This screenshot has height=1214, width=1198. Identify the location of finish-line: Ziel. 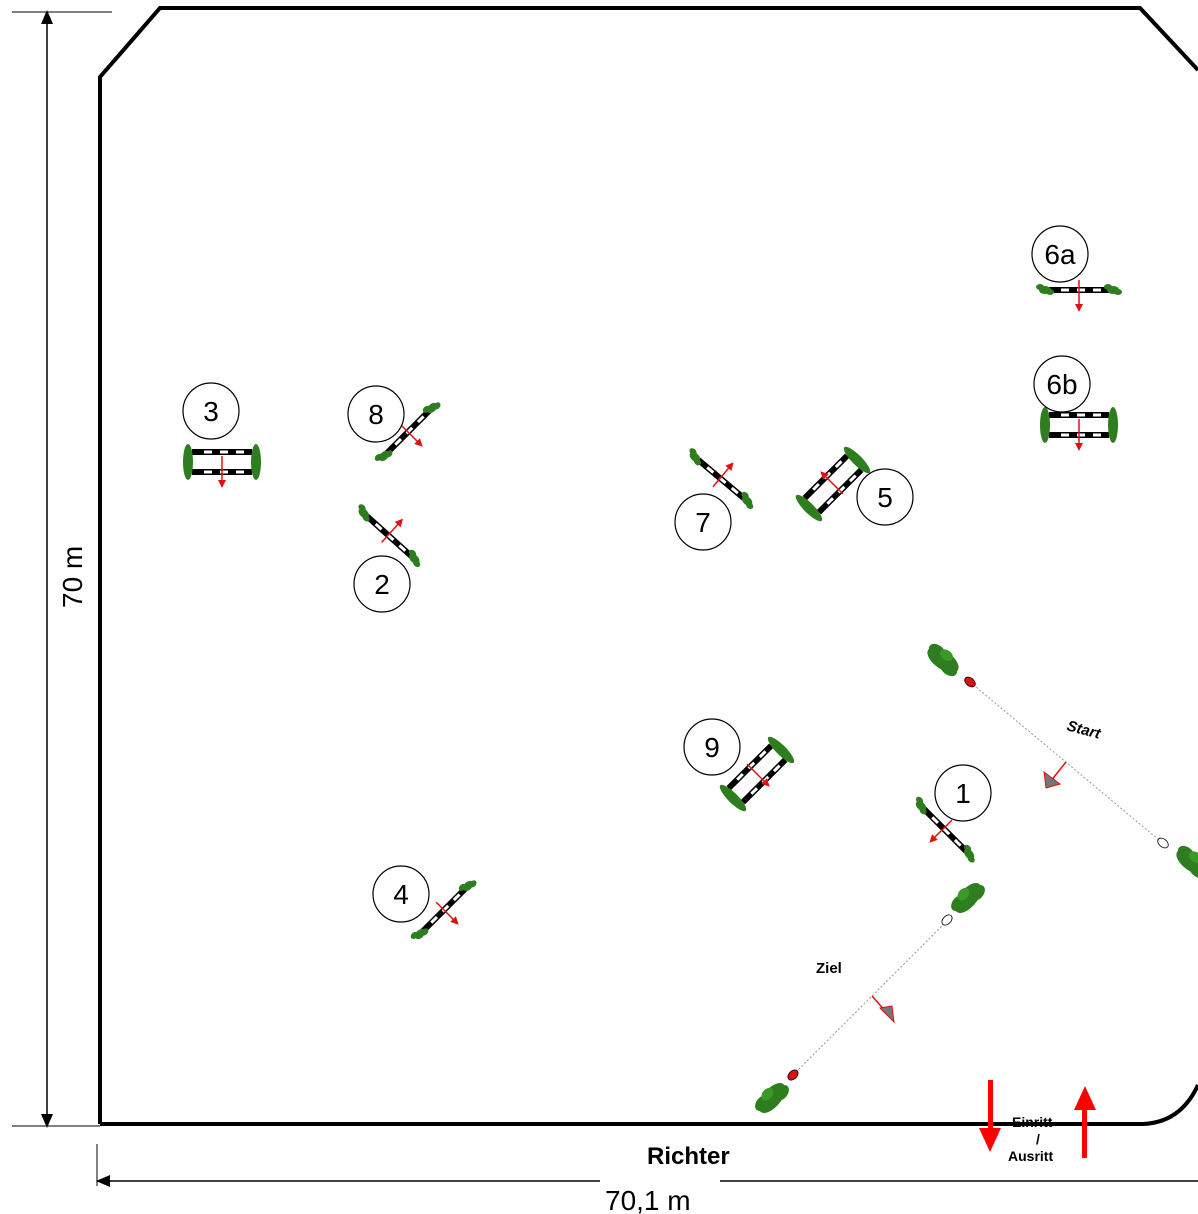
(869, 997).